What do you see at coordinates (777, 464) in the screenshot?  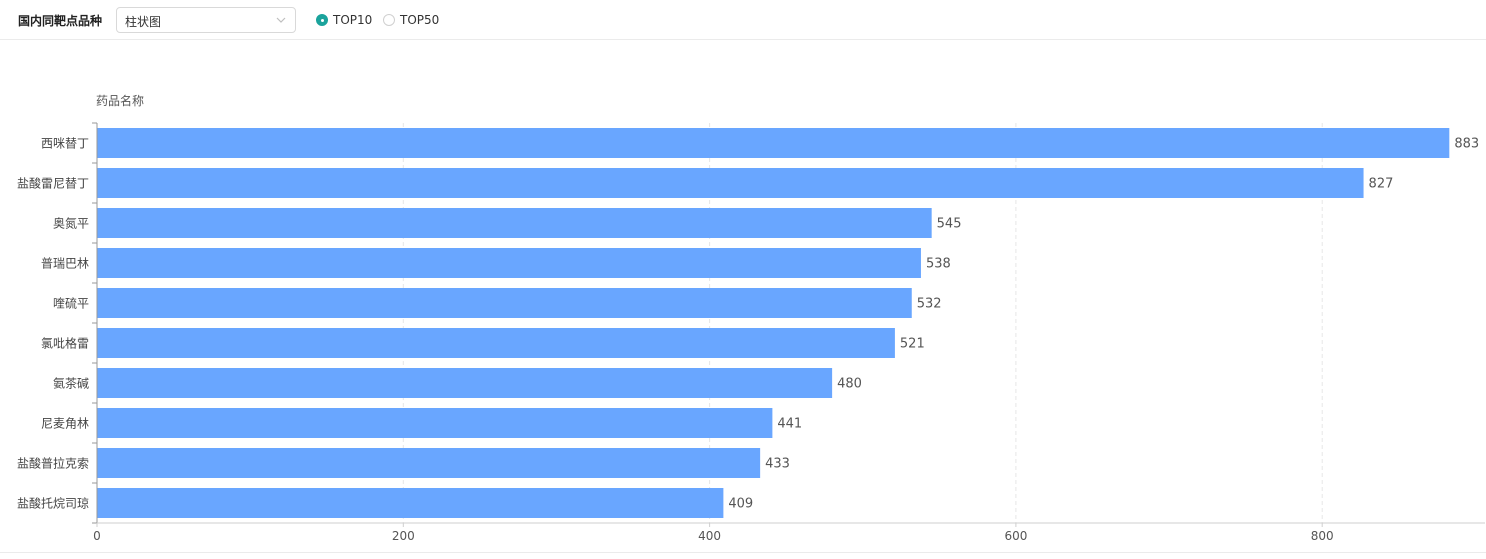 I see `bar-value-label-8: 433` at bounding box center [777, 464].